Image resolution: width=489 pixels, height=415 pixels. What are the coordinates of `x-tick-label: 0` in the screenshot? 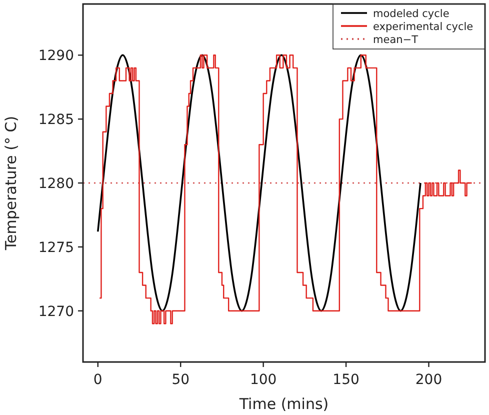 It's located at (97, 380).